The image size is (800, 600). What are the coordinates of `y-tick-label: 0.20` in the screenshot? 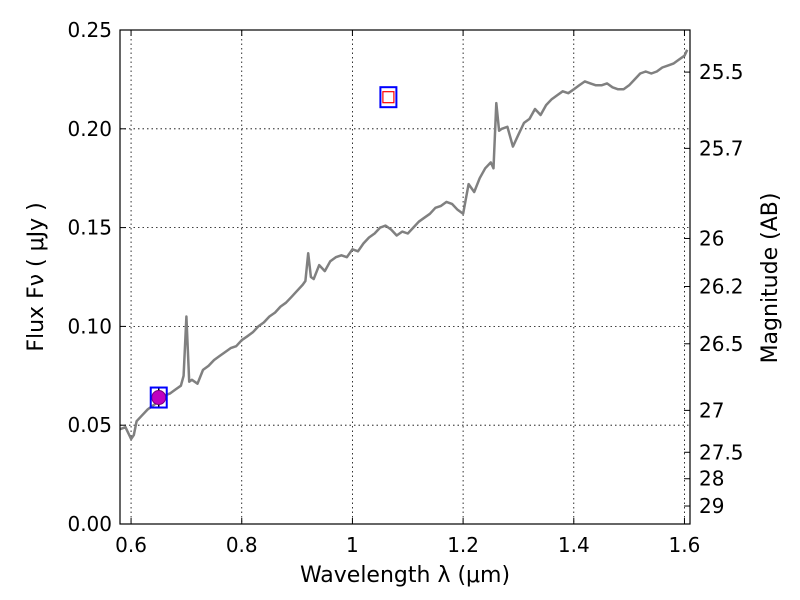 It's located at (89, 129).